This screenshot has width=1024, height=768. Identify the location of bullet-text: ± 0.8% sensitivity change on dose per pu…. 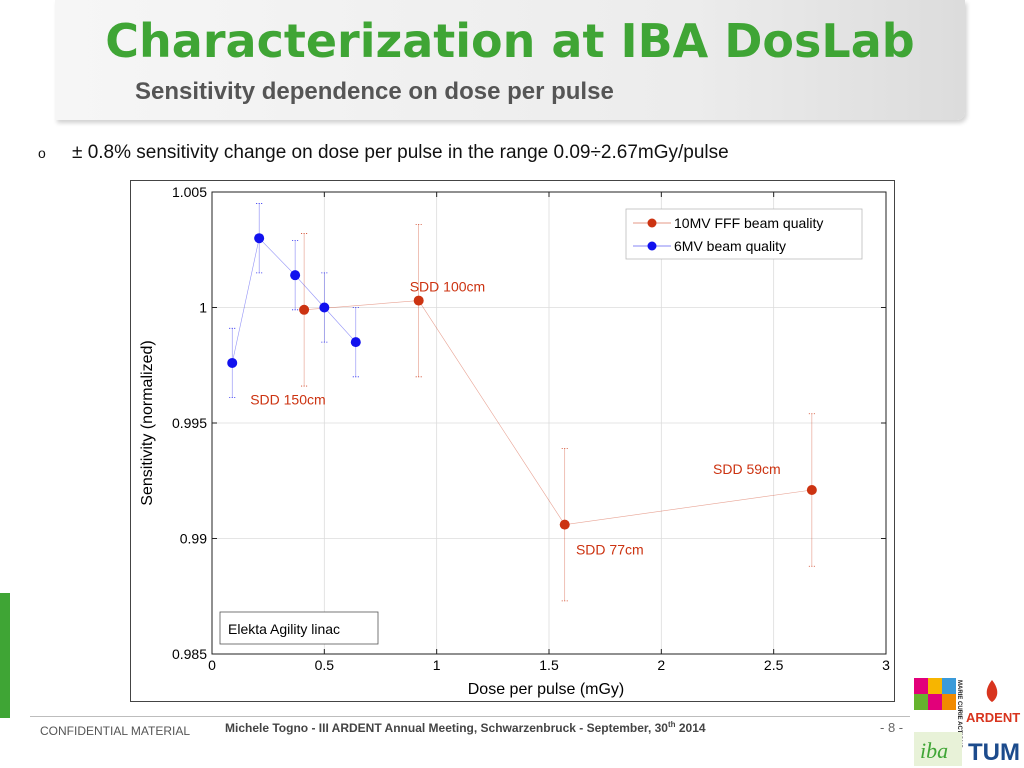
(400, 152).